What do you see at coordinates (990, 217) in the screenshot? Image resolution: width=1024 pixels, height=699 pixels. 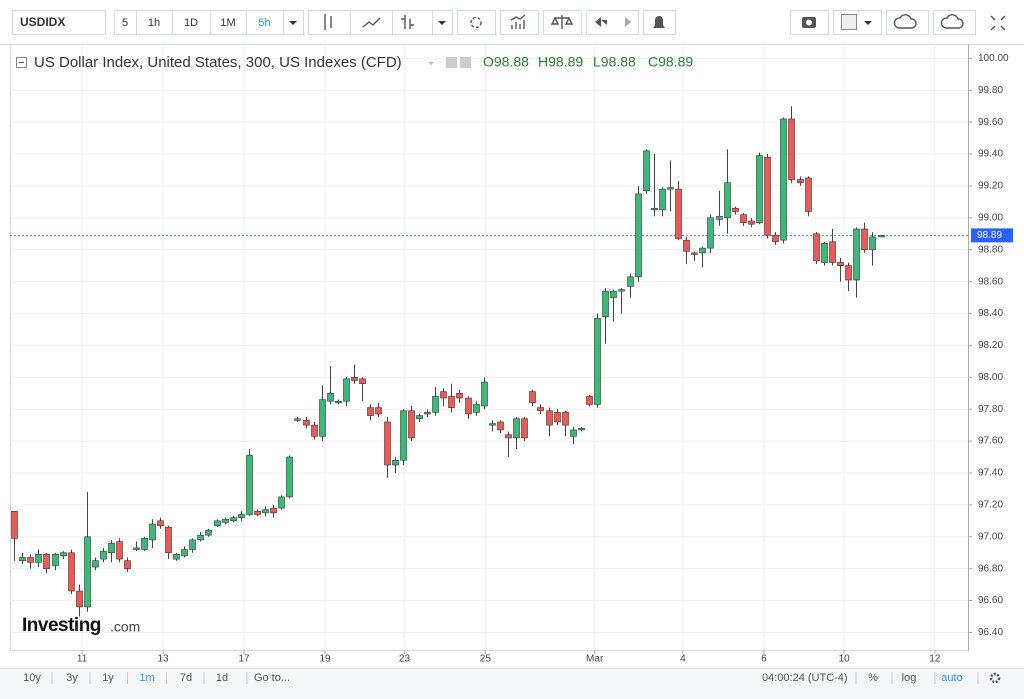 I see `y-tick-label: 99.00` at bounding box center [990, 217].